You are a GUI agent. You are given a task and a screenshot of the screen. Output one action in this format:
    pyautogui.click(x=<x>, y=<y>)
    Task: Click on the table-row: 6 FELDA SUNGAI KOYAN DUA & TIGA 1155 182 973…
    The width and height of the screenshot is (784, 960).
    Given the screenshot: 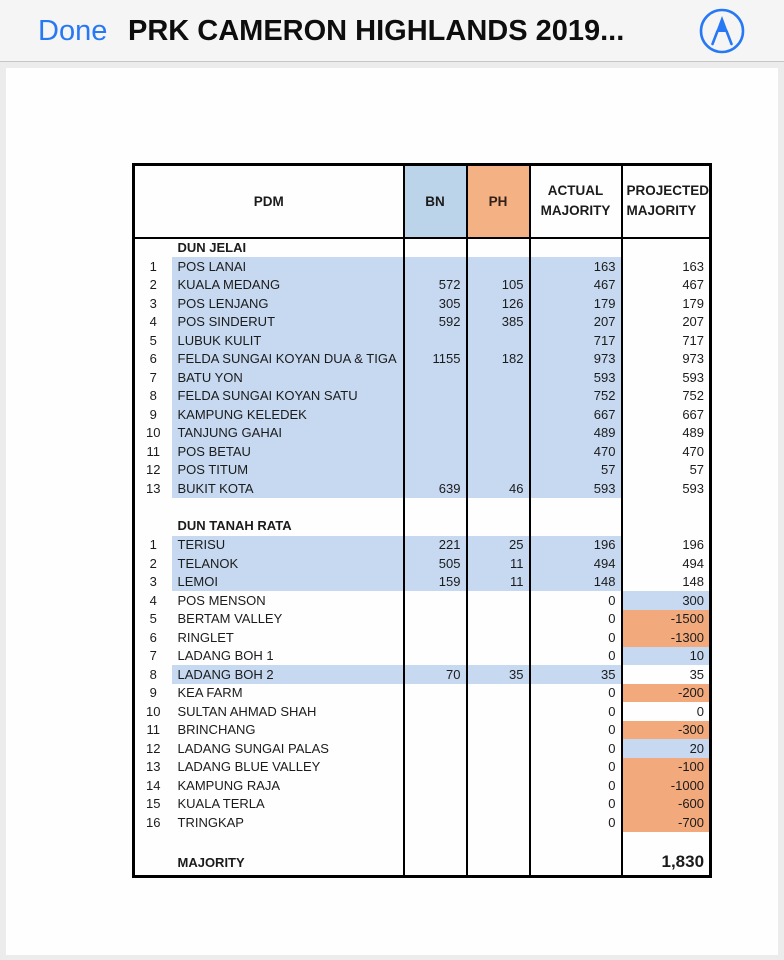 What is the action you would take?
    pyautogui.click(x=422, y=358)
    